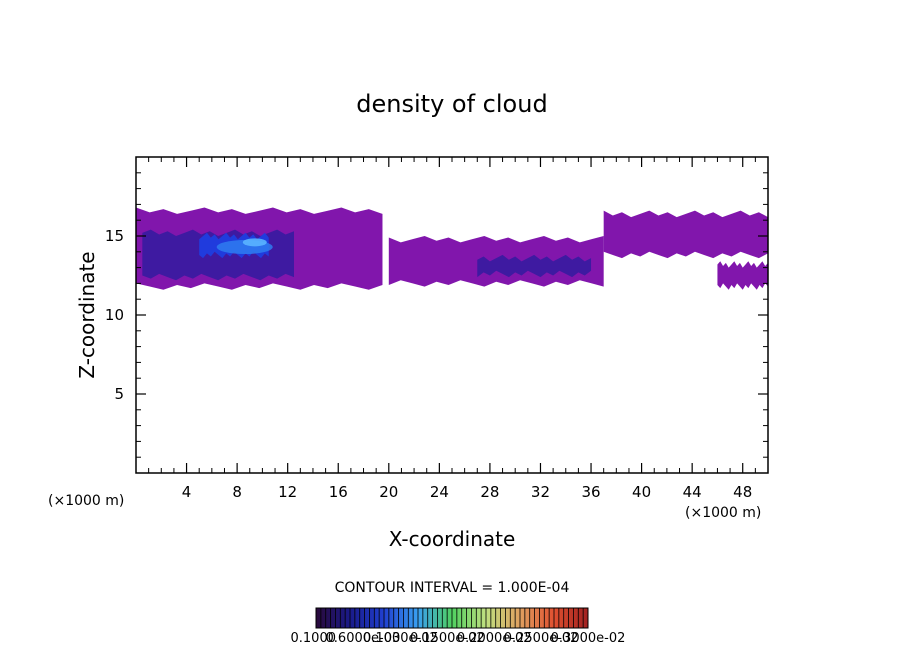  Describe the element at coordinates (338, 492) in the screenshot. I see `x-tick-label: 16` at that location.